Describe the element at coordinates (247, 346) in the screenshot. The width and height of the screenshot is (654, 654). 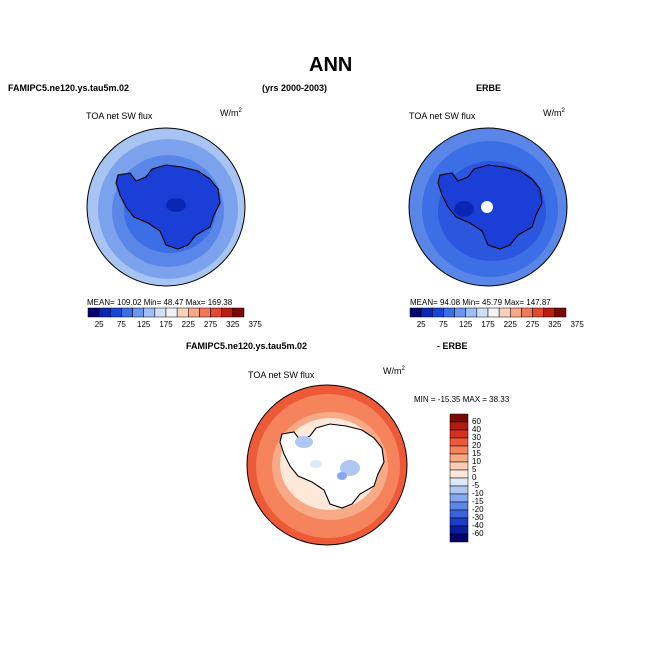
I see `diff-case-name: FAMIPC5.ne120.ys.tau5m.02` at that location.